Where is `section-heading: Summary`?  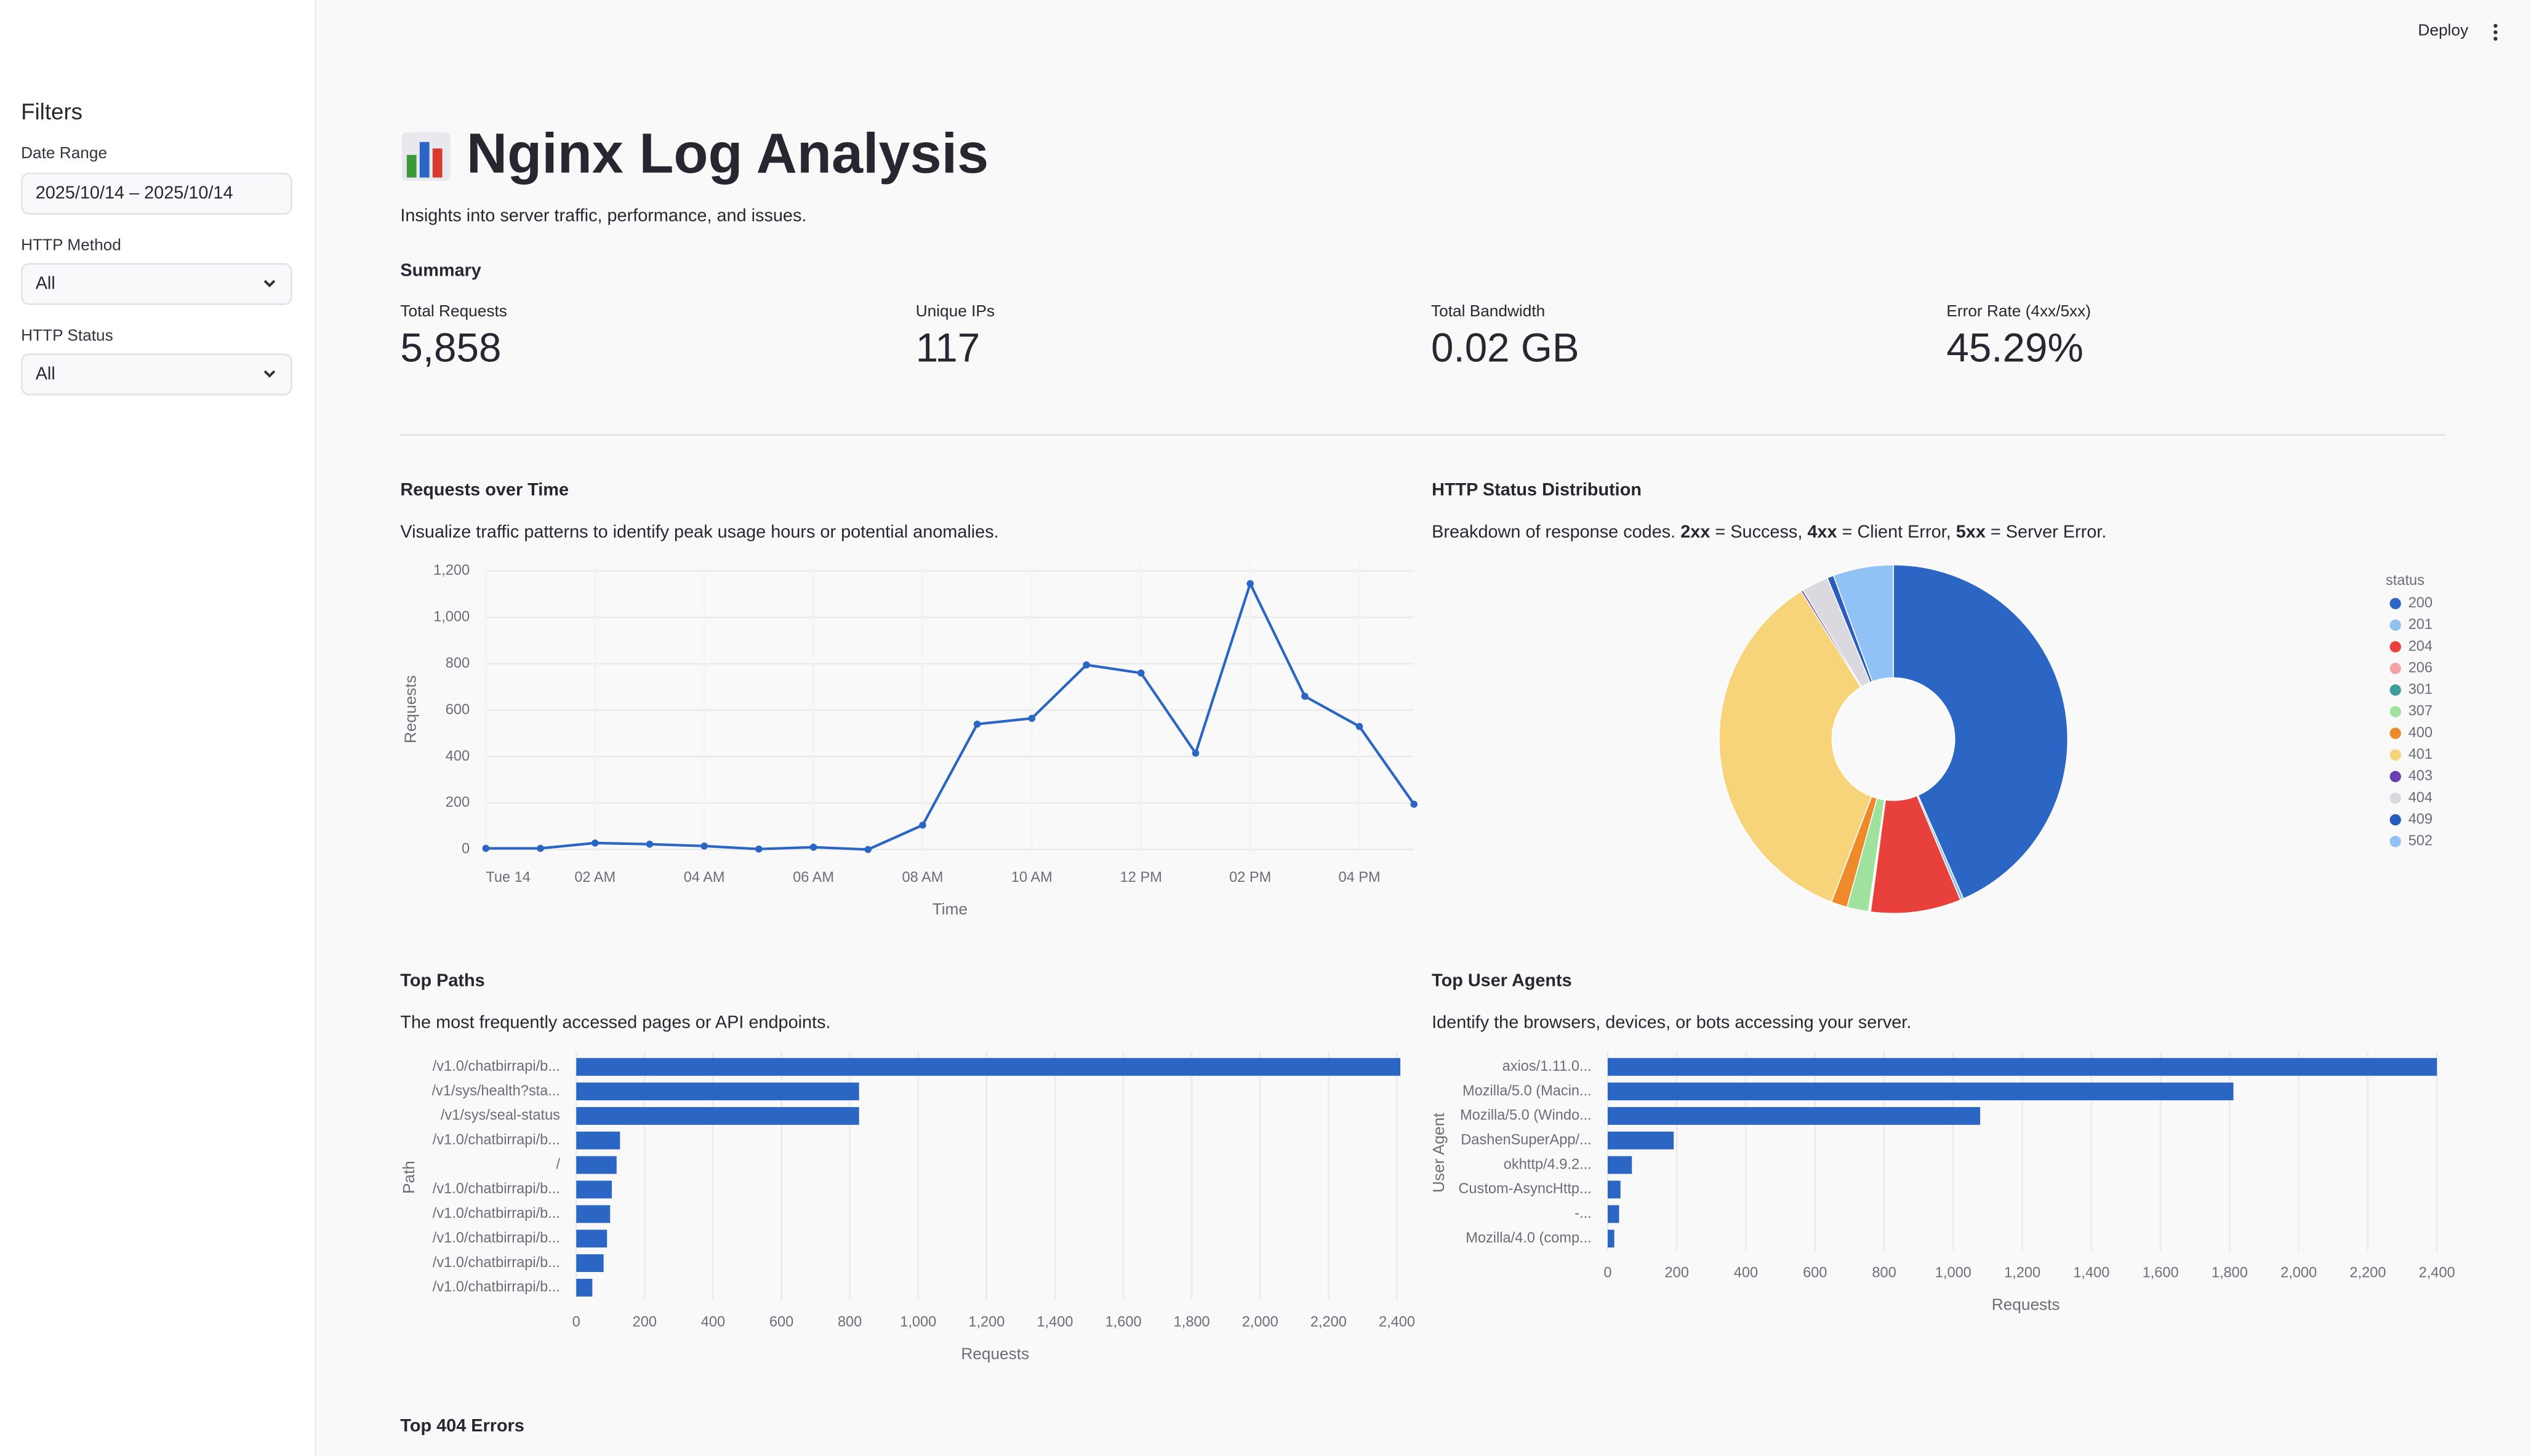
section-heading: Summary is located at coordinates (441, 271).